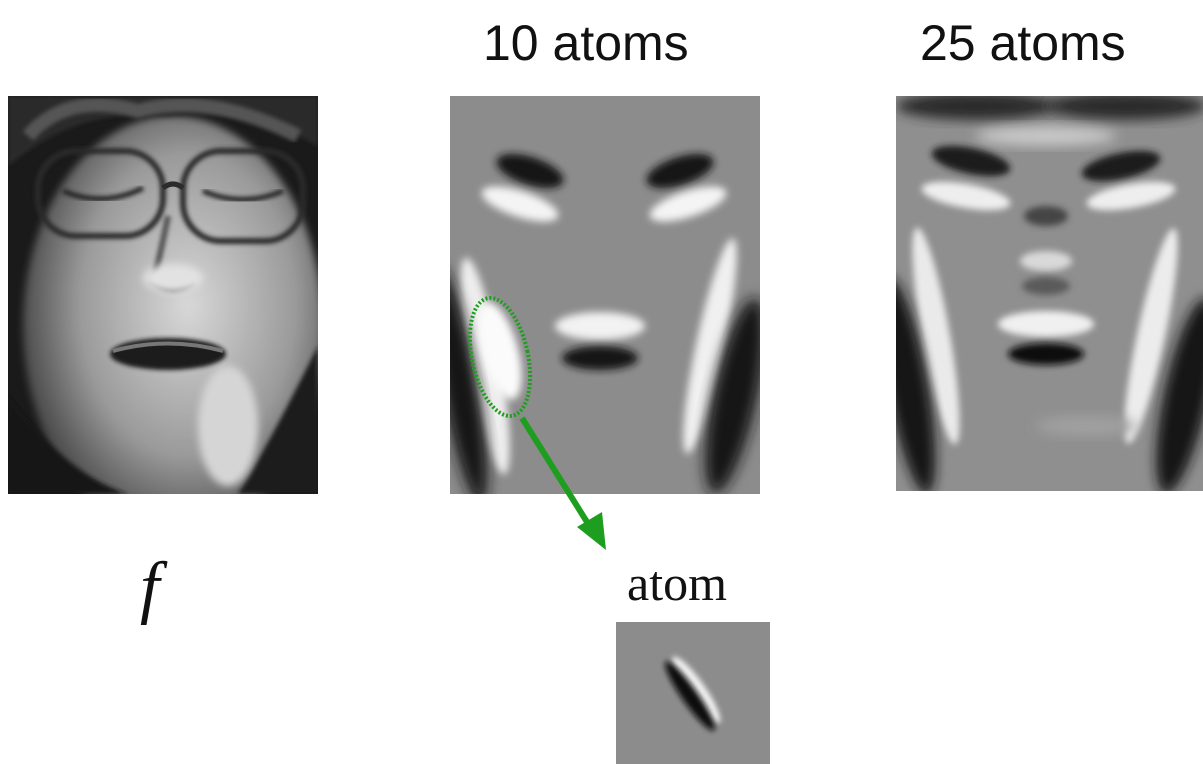 The height and width of the screenshot is (764, 1203). I want to click on atom-label: atom, so click(677, 583).